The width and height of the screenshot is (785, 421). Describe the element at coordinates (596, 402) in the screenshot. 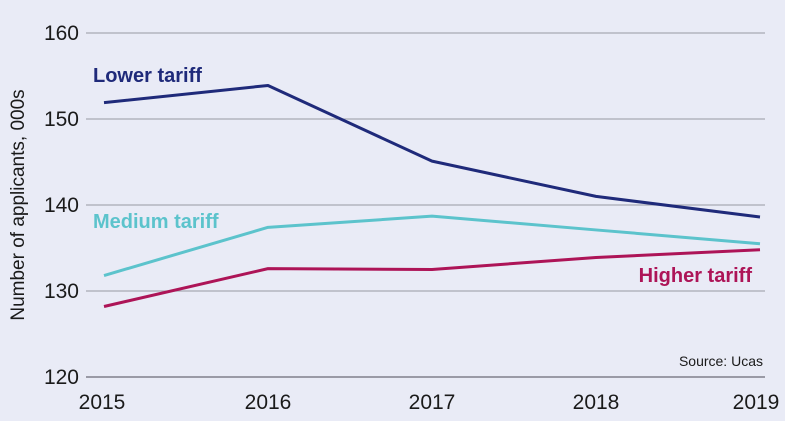

I see `x-tick-label: 2018` at that location.